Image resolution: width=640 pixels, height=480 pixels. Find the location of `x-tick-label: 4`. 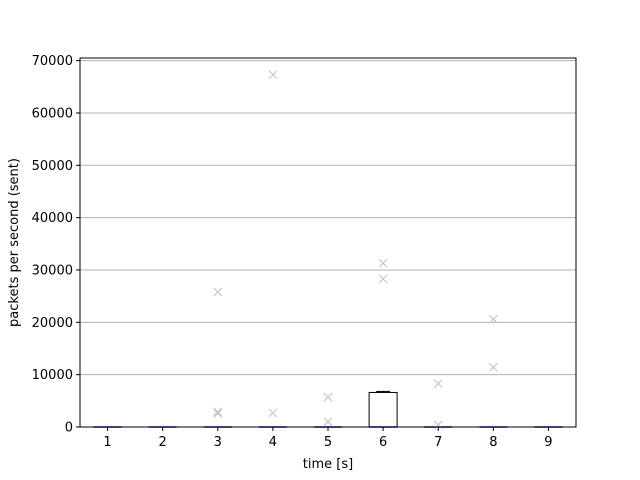

x-tick-label: 4 is located at coordinates (273, 442).